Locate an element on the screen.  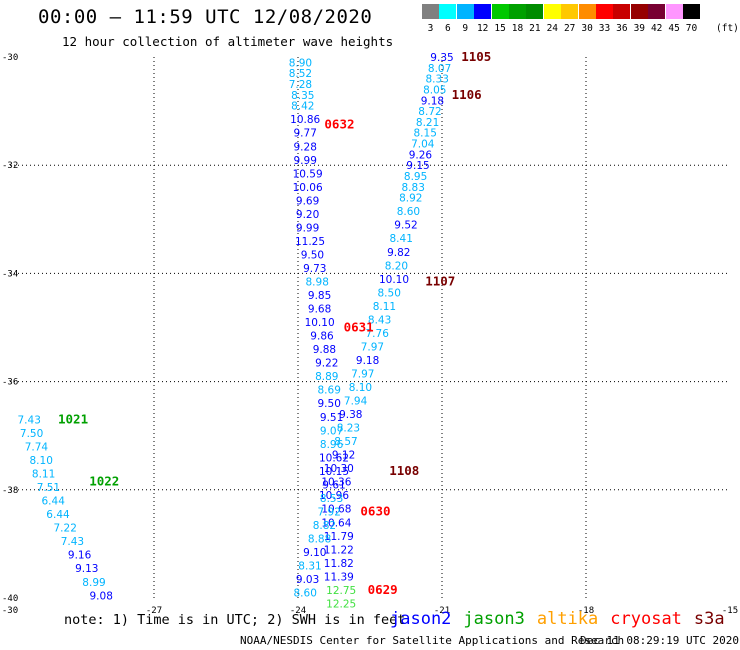
wave-height-point: 9.50 is located at coordinates (329, 404).